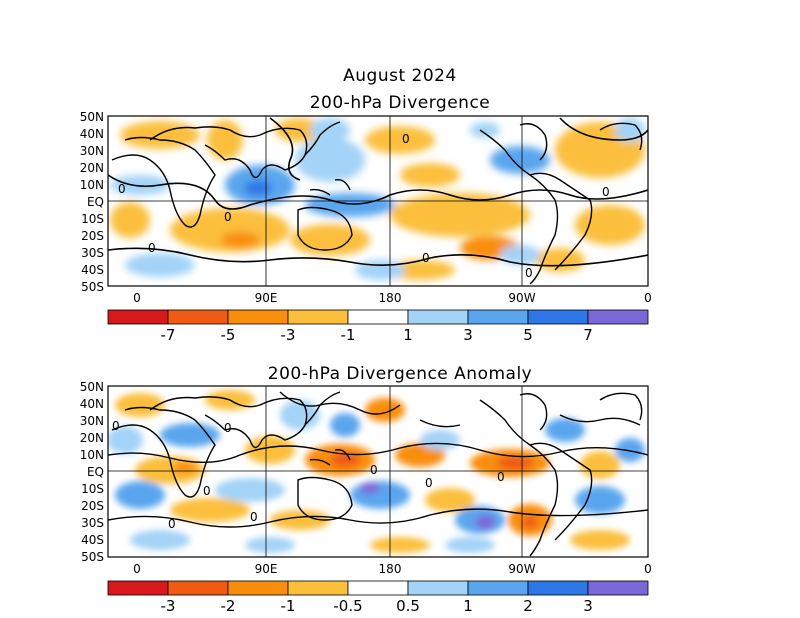  What do you see at coordinates (377, 335) in the screenshot?
I see `colorbar-divergence-labels: -7 -5 -3 -1 1 3 5 7` at bounding box center [377, 335].